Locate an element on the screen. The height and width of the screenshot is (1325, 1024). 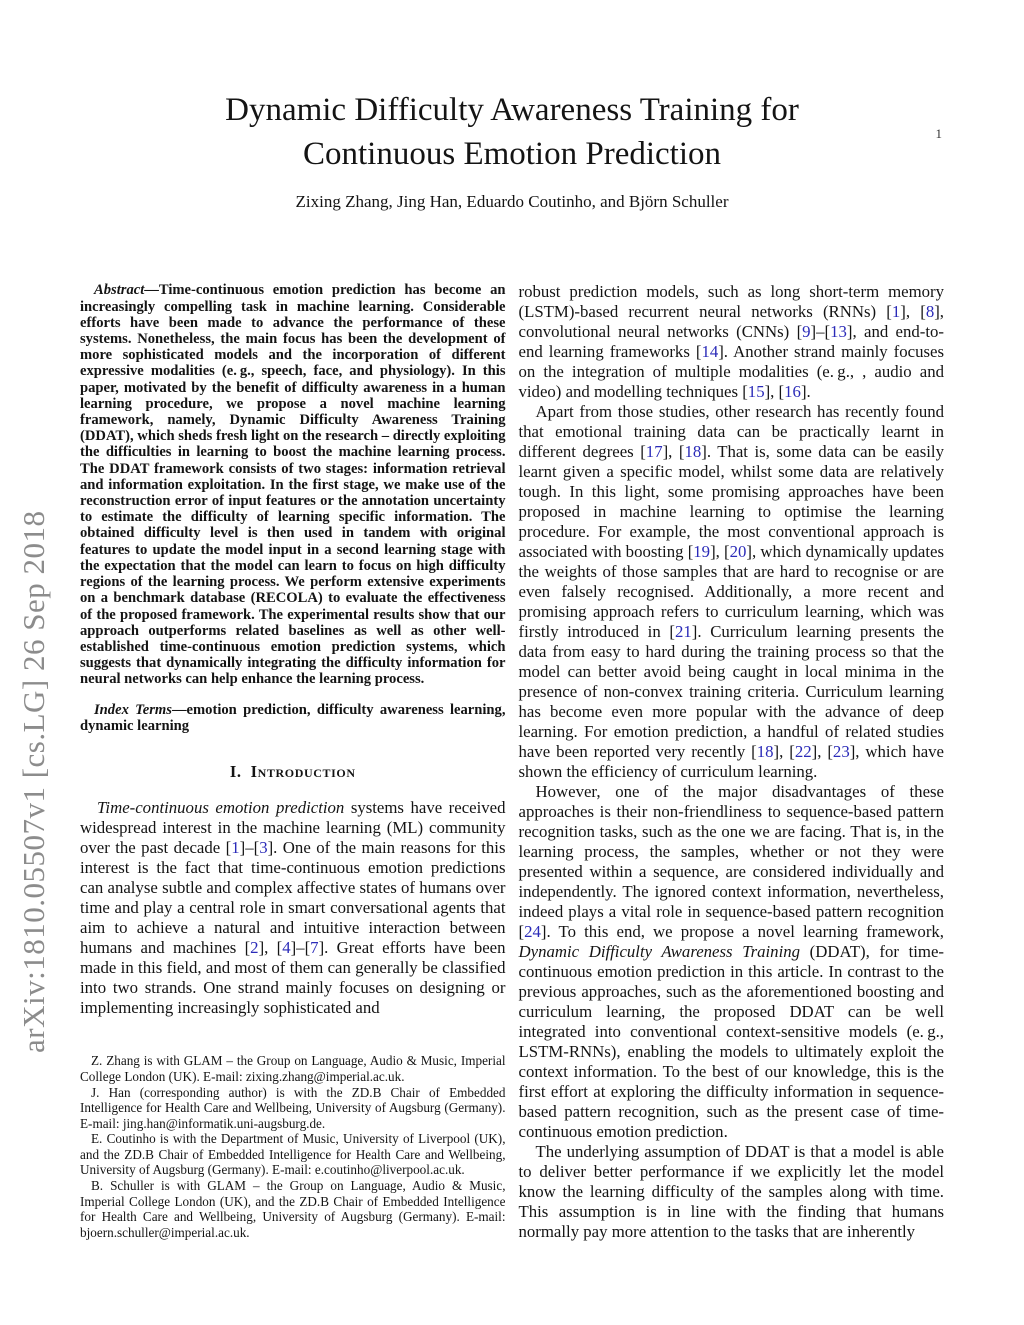
citation-link: 20 is located at coordinates (738, 552).